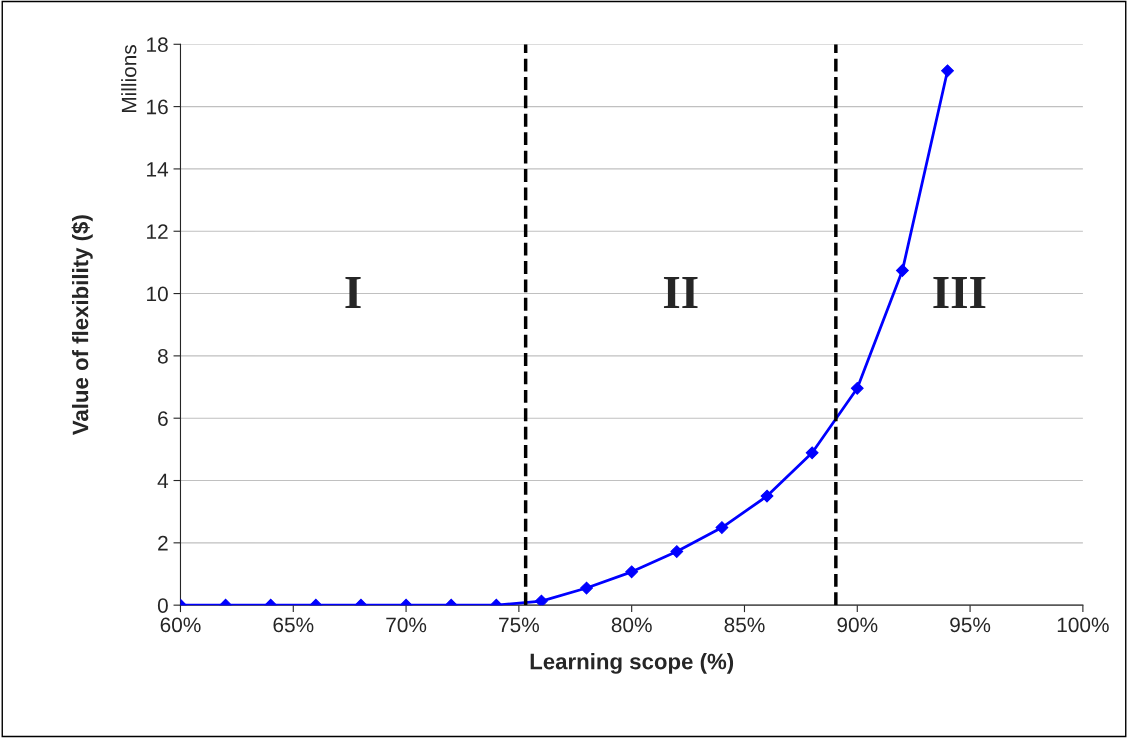 This screenshot has width=1128, height=738. I want to click on x-tick-label: 80%, so click(631, 625).